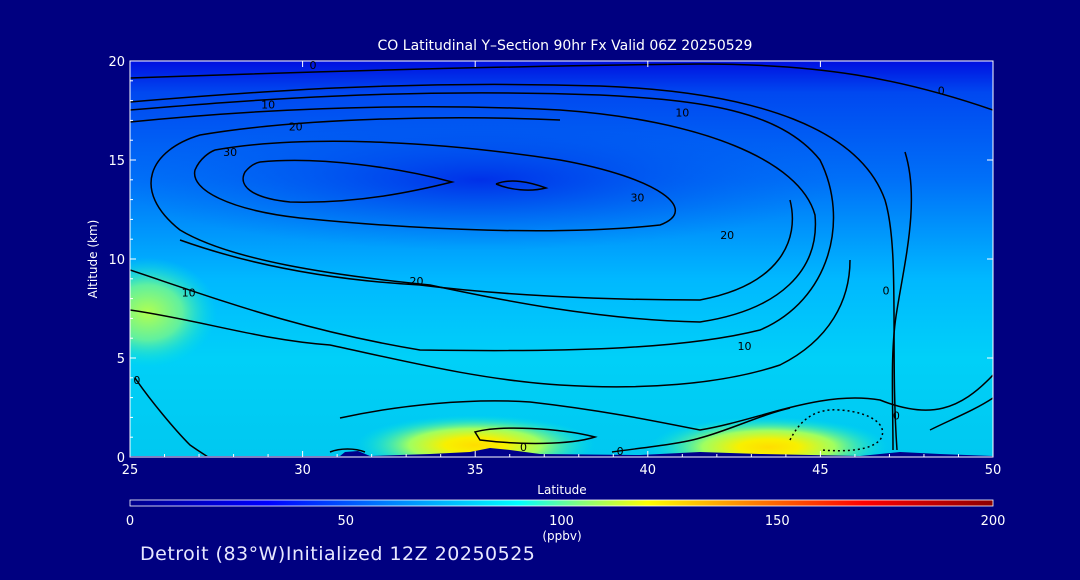 The image size is (1080, 580). I want to click on y-axis-label: Altitude (km), so click(93, 259).